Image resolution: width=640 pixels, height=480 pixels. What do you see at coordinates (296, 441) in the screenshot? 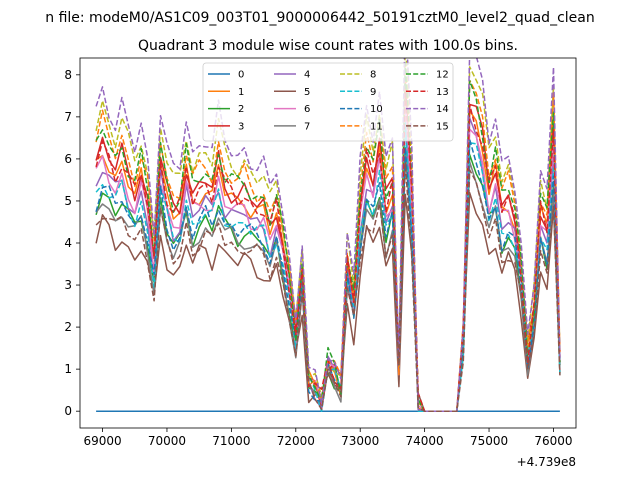
I see `x-tick-label: 72000` at bounding box center [296, 441].